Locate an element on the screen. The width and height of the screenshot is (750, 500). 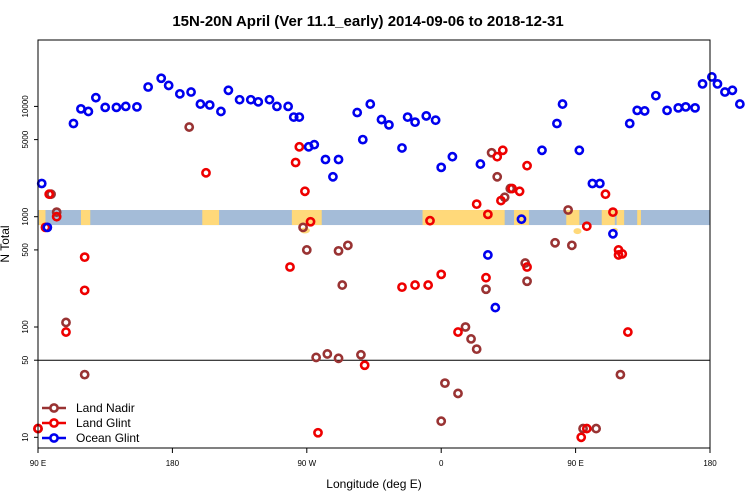
y-tick-label: 1000 is located at coordinates (25, 216).